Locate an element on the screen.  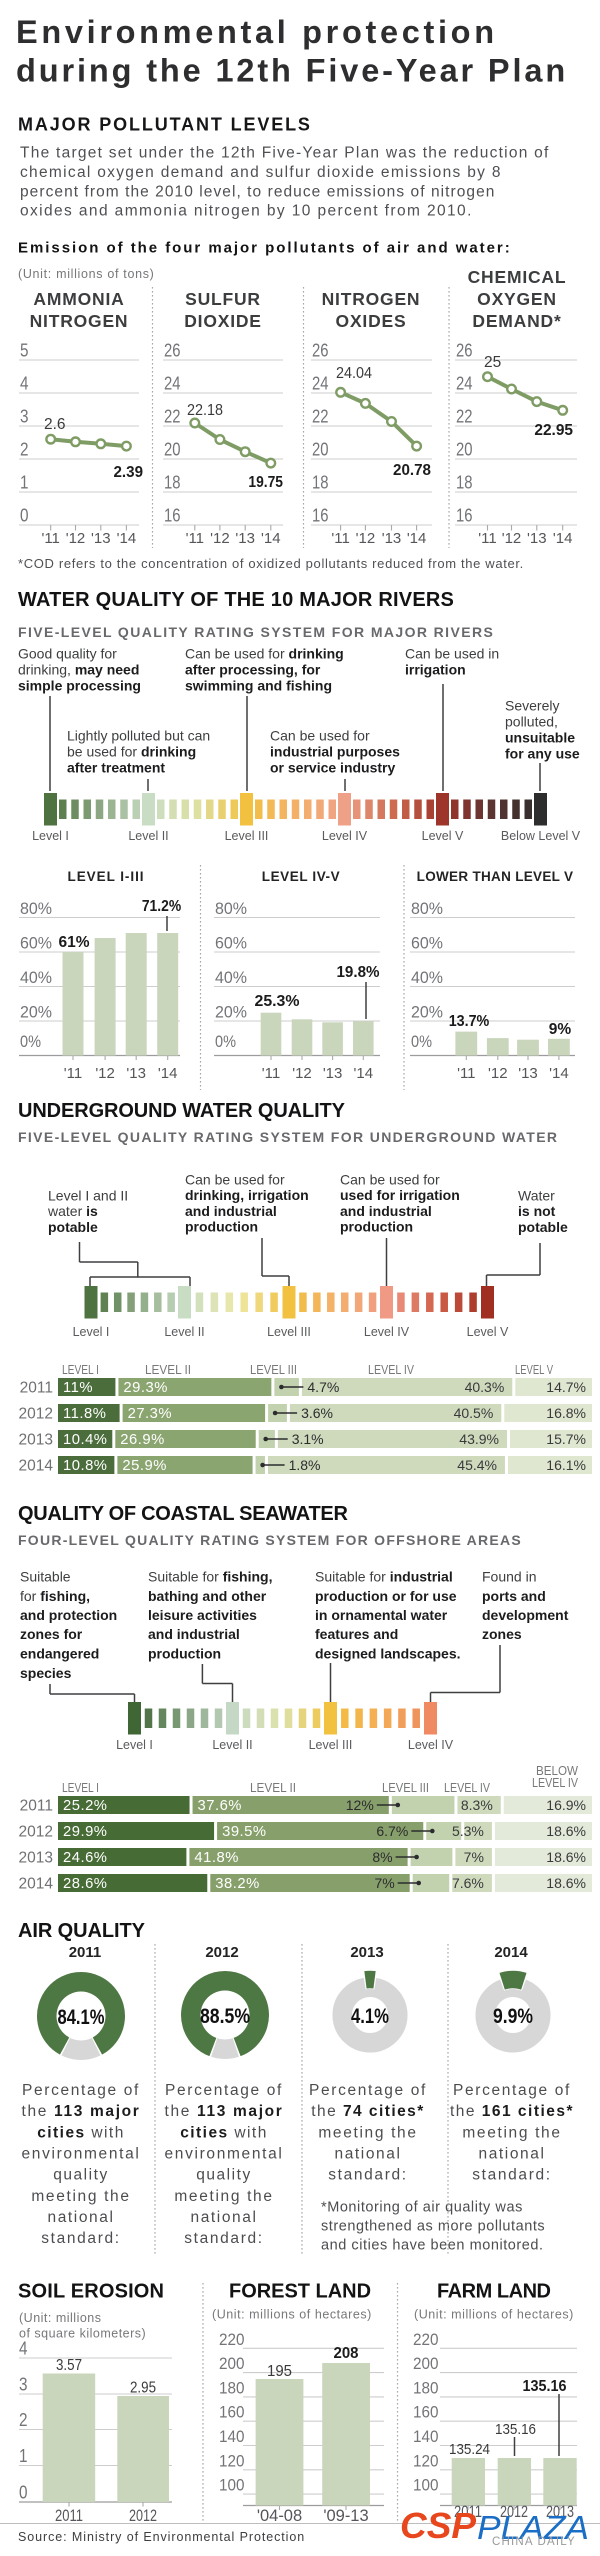
svg-text: 4 is located at coordinates (23, 2349).